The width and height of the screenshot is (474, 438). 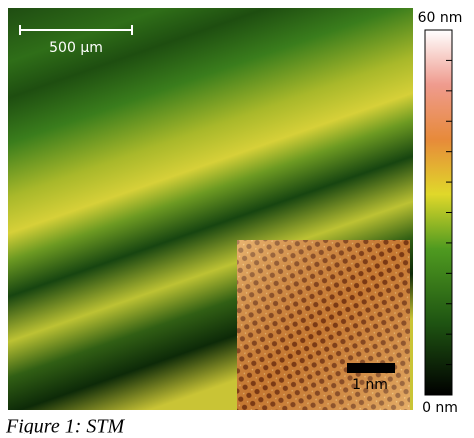 I want to click on scale-bar-label: 500 µm, so click(x=76, y=48).